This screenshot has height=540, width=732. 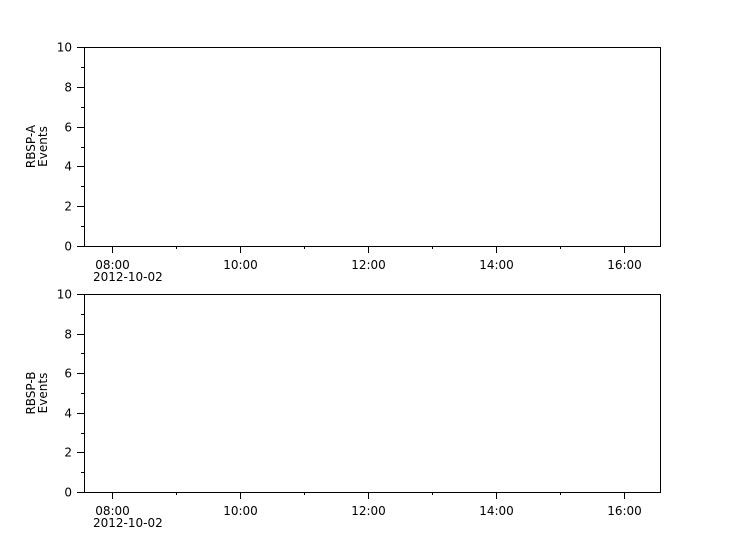 What do you see at coordinates (31, 146) in the screenshot?
I see `y-axis-label: RBSP-A` at bounding box center [31, 146].